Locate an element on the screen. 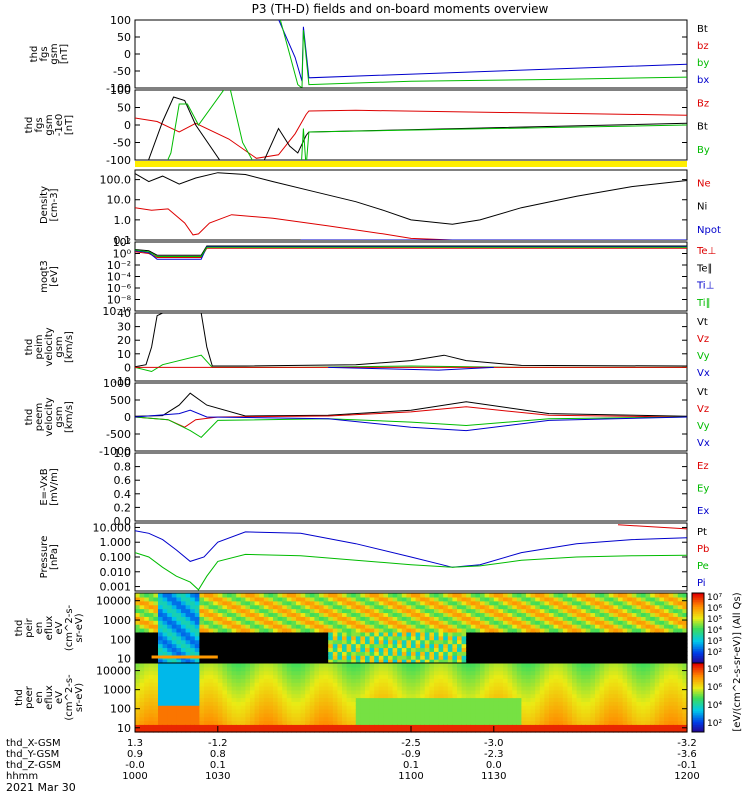  legend-Pt: Pt is located at coordinates (702, 532).